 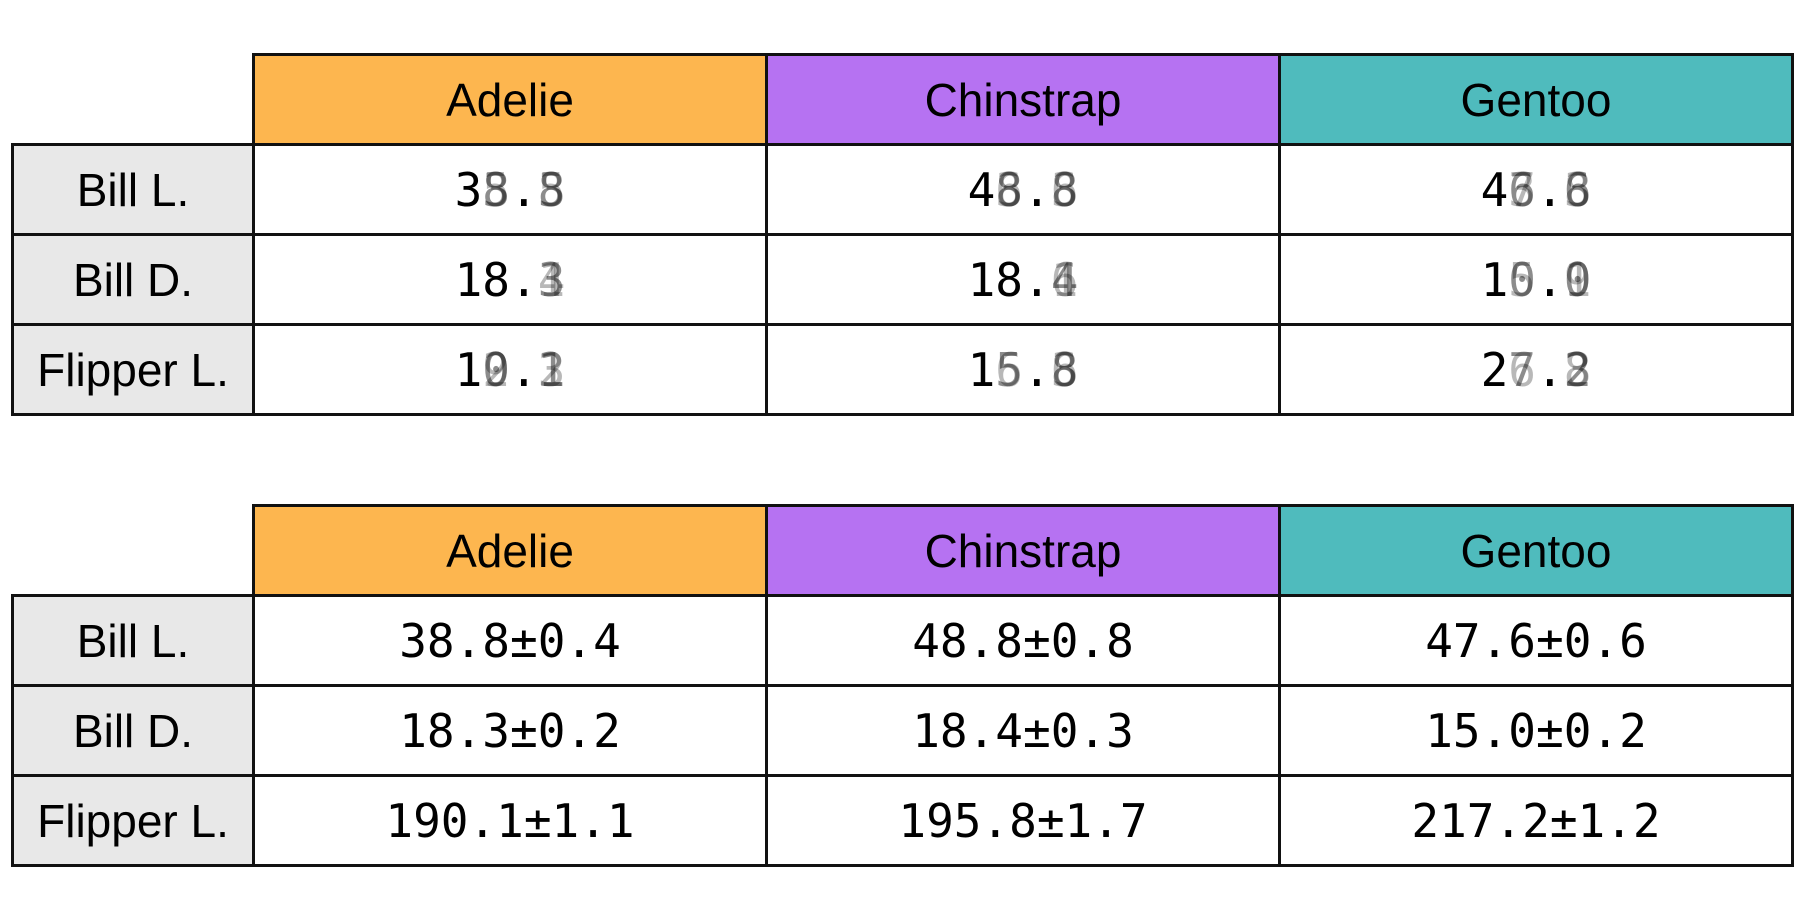 I want to click on data-cell: 38 5 3.8 3 5, so click(x=510, y=189).